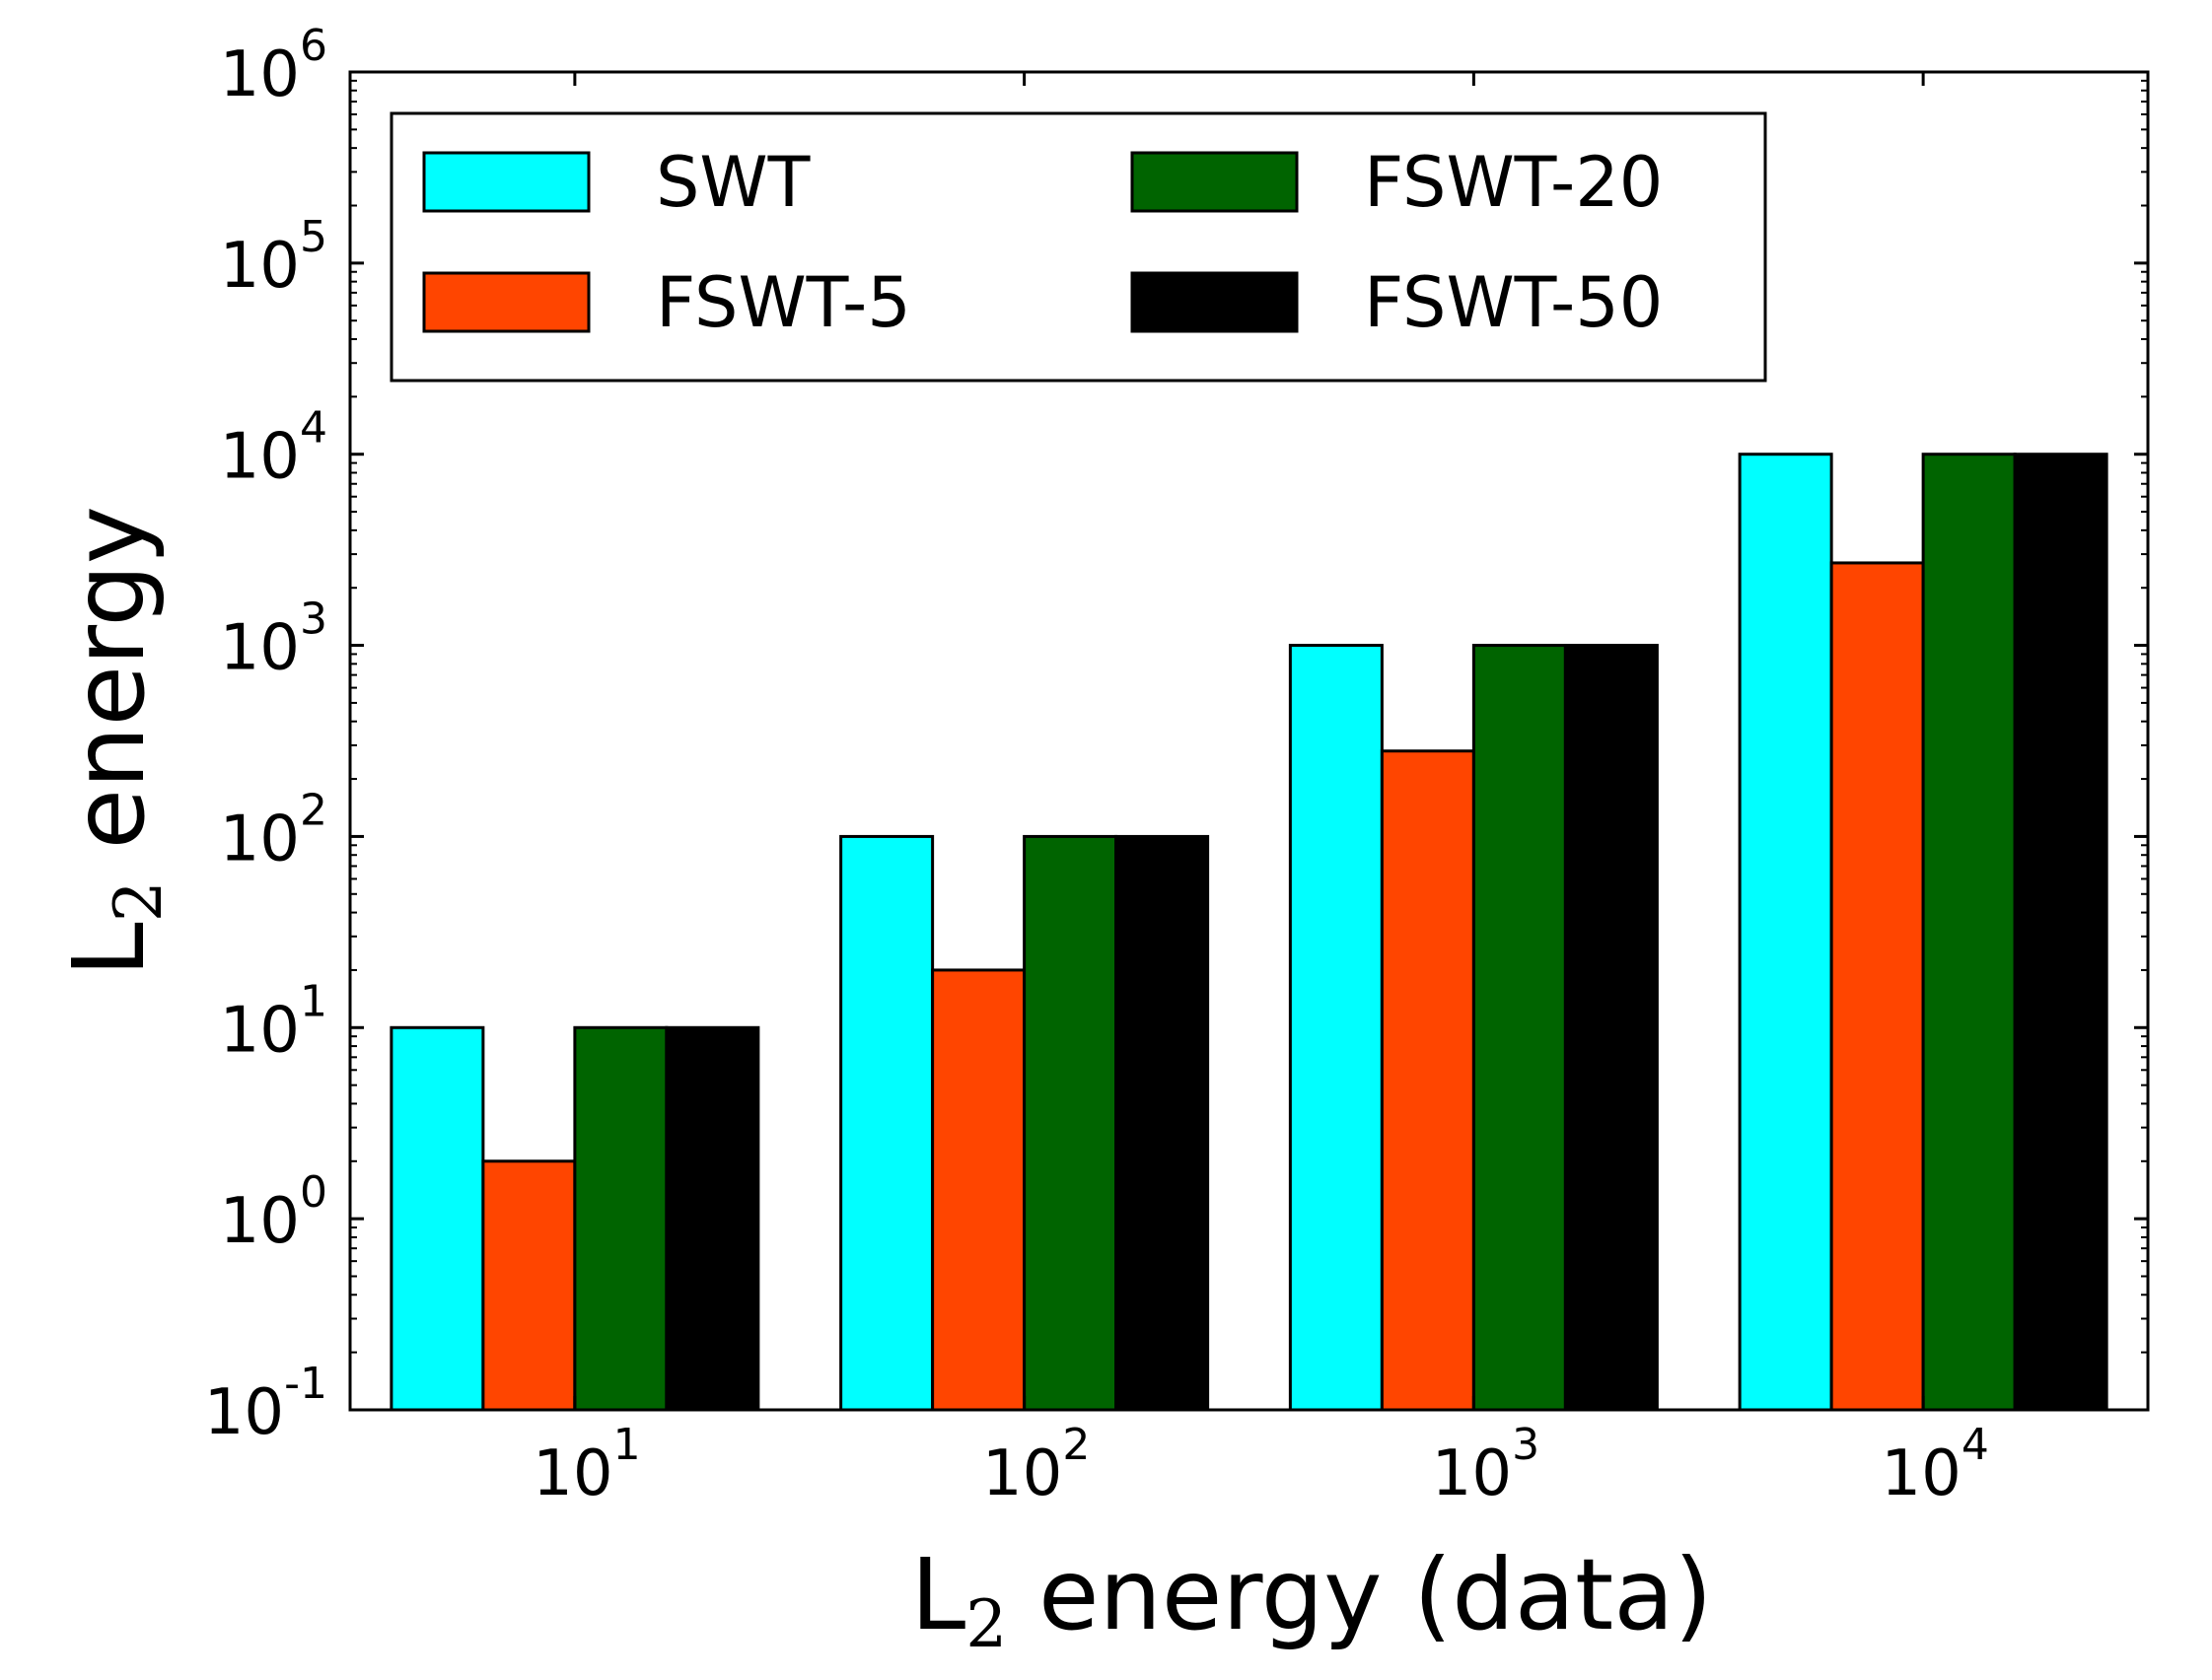 This screenshot has height=1680, width=2212. Describe the element at coordinates (273, 640) in the screenshot. I see `y-tick-label: 10³` at that location.